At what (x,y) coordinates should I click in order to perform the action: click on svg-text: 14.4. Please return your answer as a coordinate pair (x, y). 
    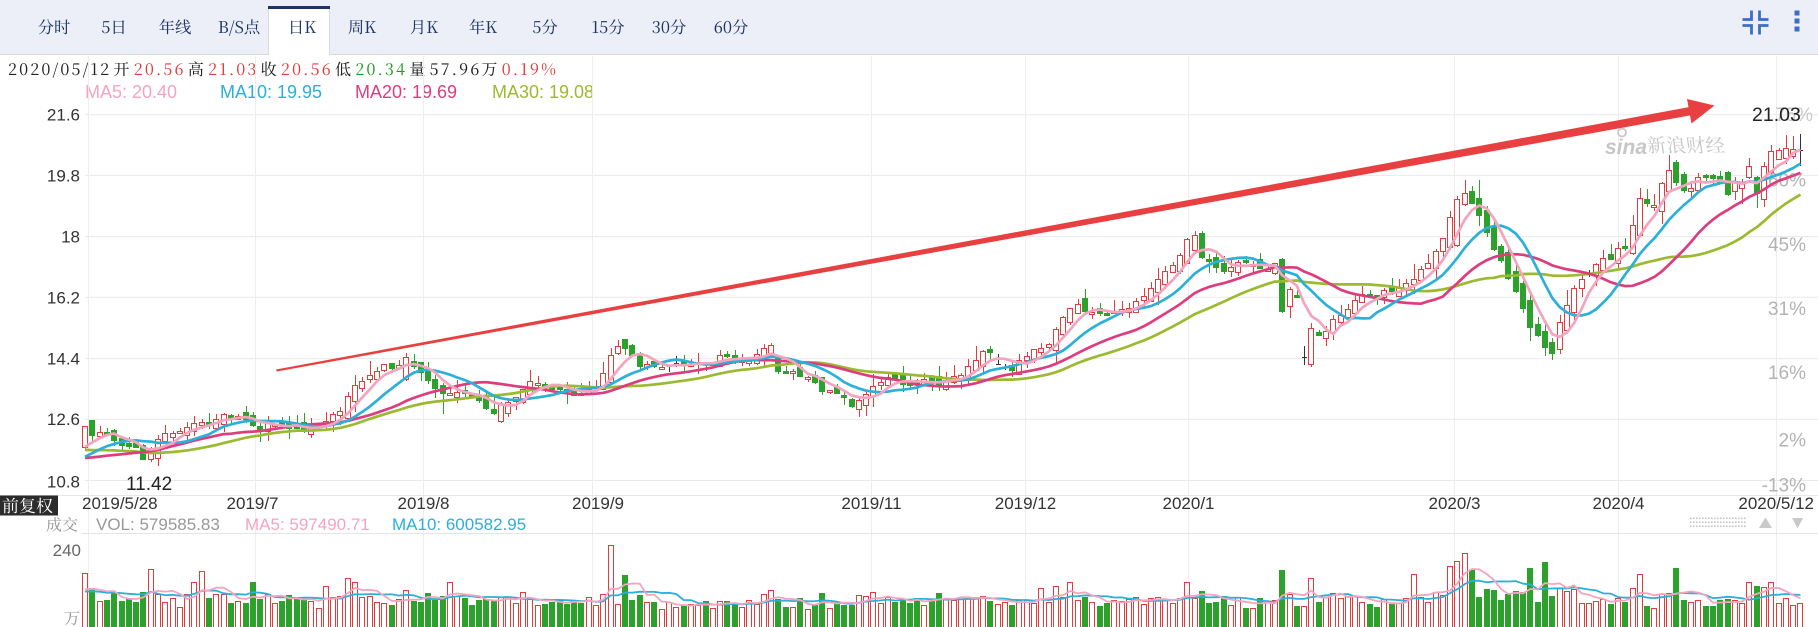
    Looking at the image, I should click on (63, 359).